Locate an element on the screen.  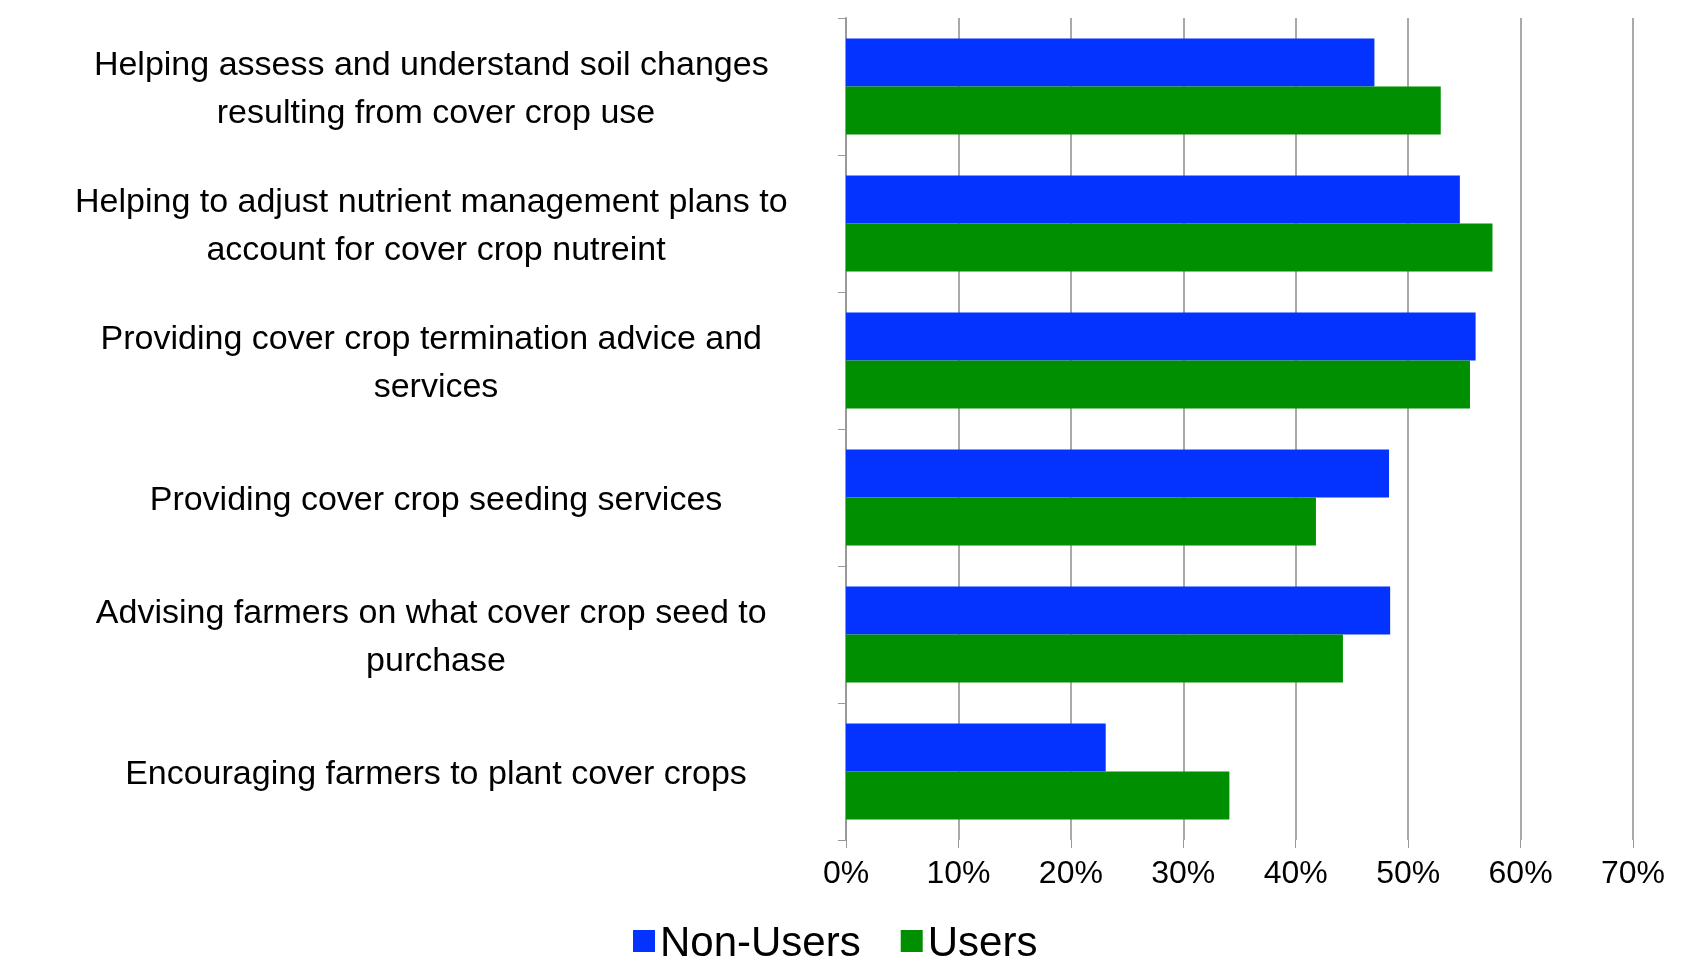
y-tick-label: Providing cover crop seeding services is located at coordinates (436, 497).